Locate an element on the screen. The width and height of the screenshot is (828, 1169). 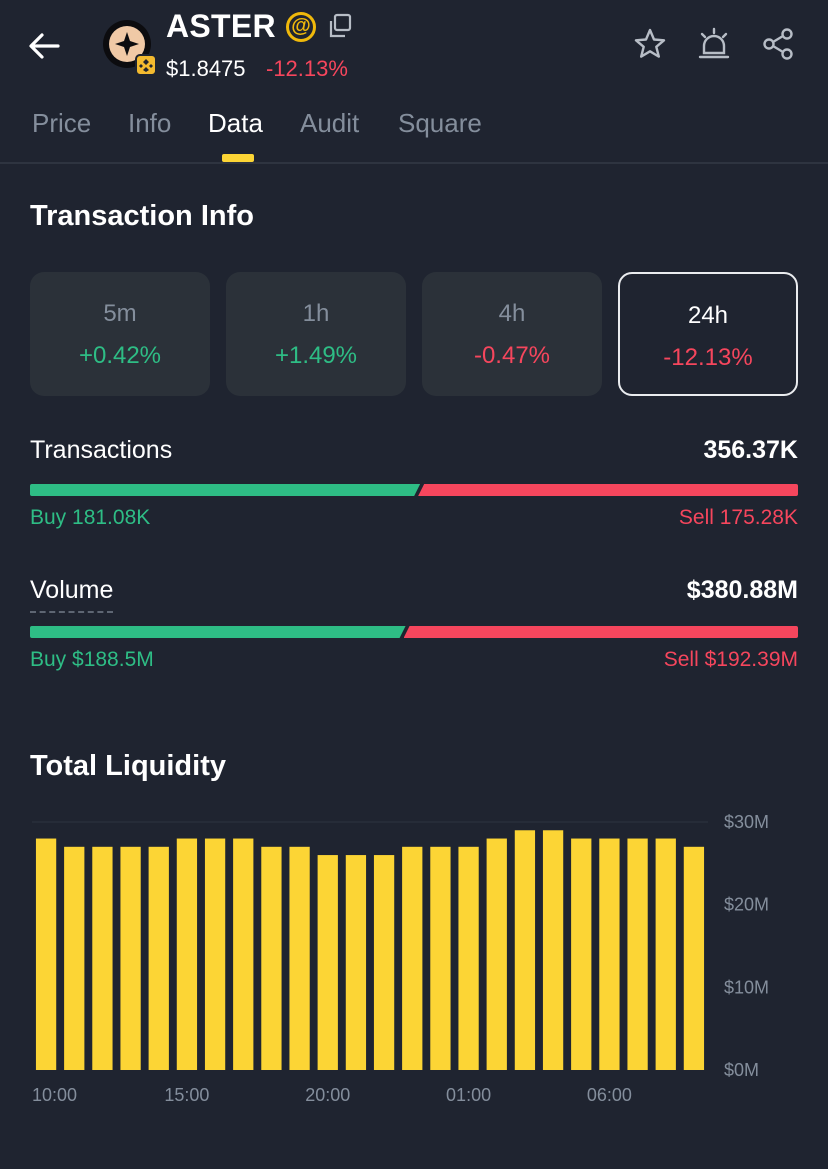
aster-logo-icon is located at coordinates (127, 44).